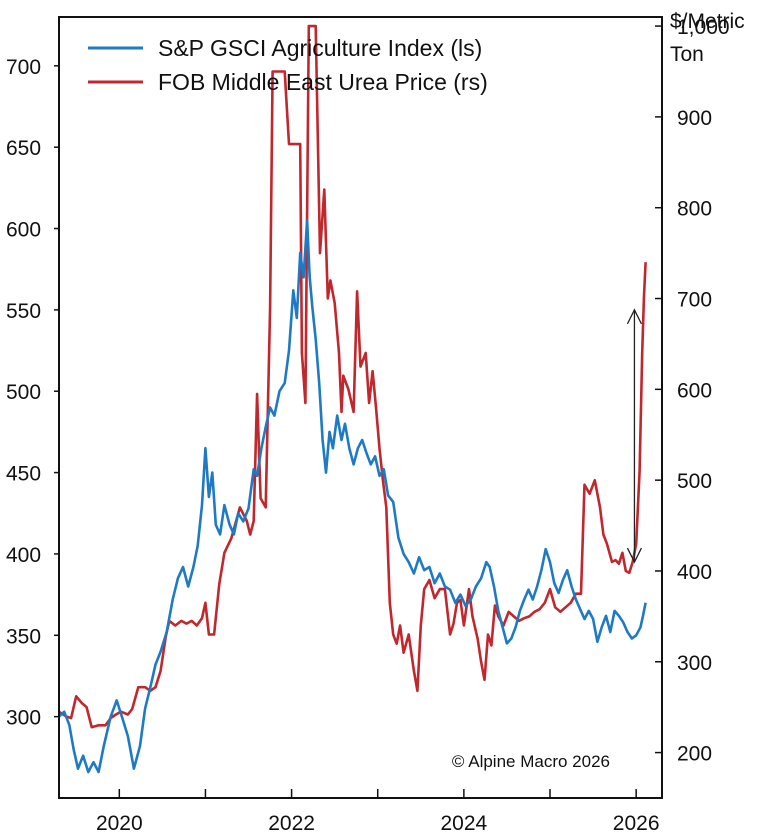  I want to click on right-axis-unit-line1: $/Metric, so click(707, 21).